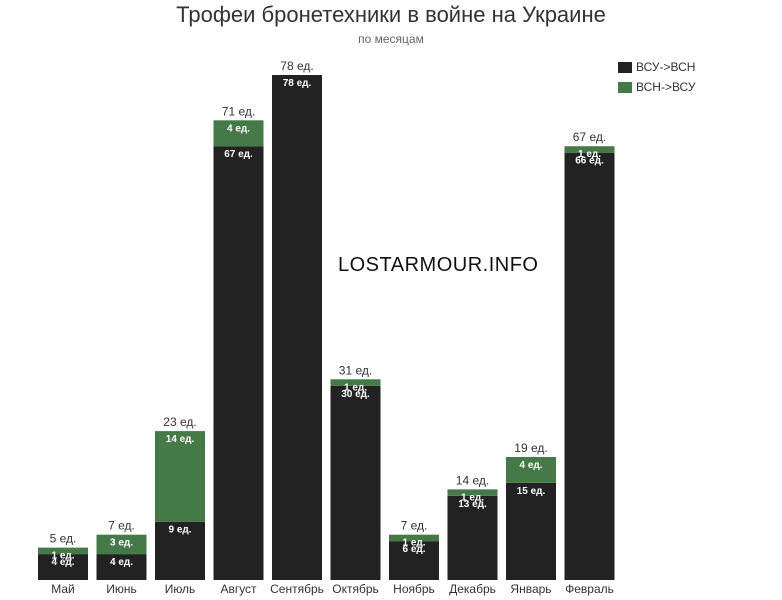 The width and height of the screenshot is (782, 600). I want to click on chart-subtitle: по месяцам, so click(391, 39).